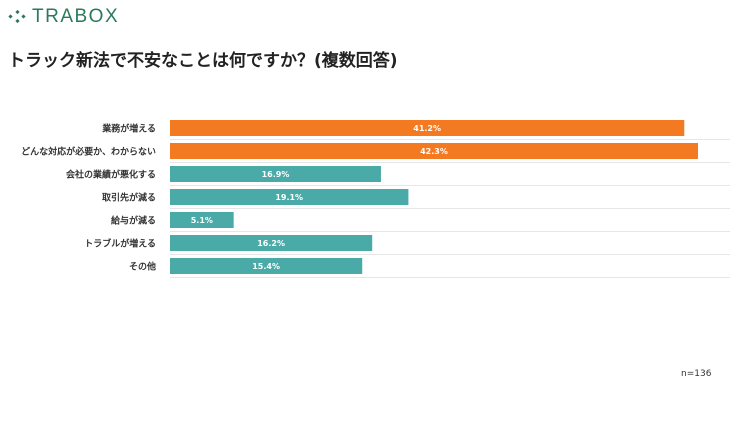  Describe the element at coordinates (696, 374) in the screenshot. I see `sample-size-note: n=136` at that location.